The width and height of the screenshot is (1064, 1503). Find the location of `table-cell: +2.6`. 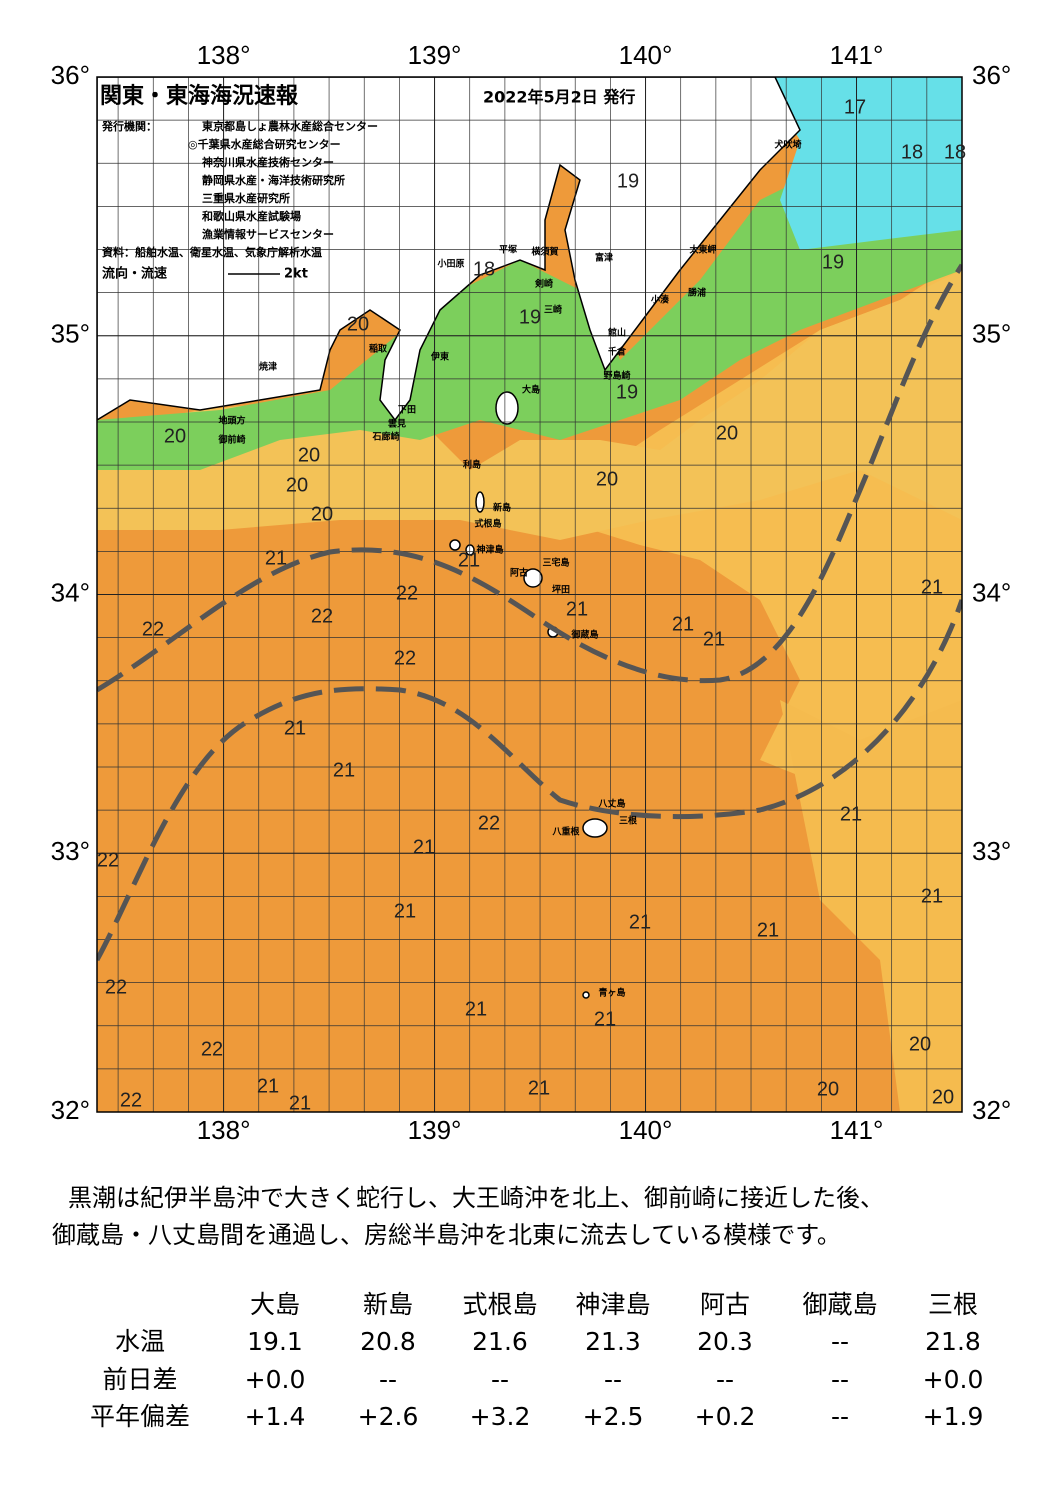

table-cell: +2.6 is located at coordinates (388, 1416).